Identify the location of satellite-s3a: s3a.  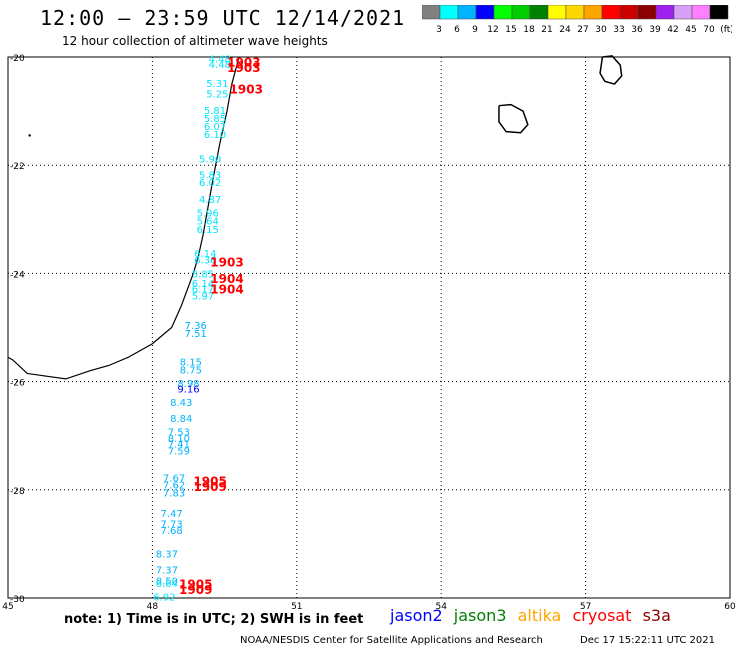
(656, 615).